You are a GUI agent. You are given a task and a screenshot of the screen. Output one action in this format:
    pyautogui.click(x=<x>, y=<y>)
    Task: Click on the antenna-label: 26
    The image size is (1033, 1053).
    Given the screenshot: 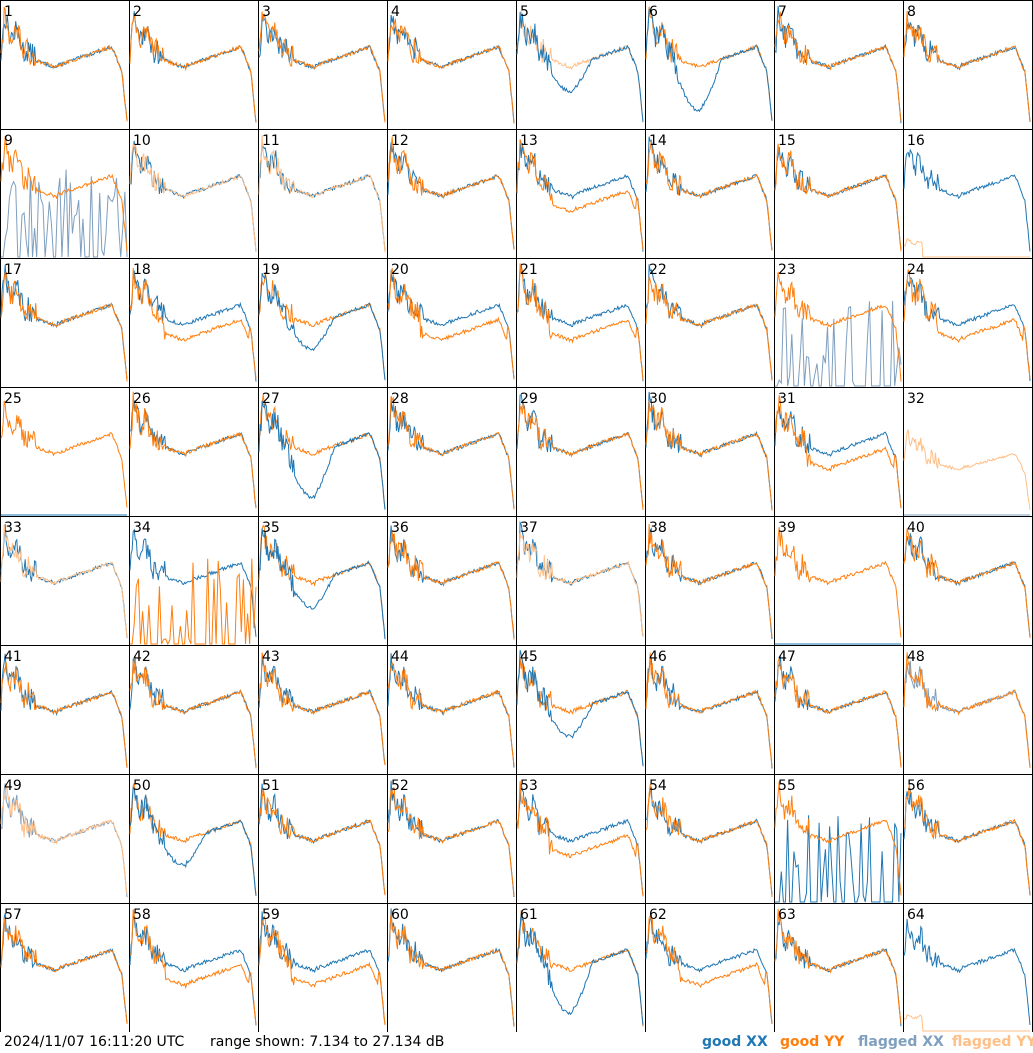 What is the action you would take?
    pyautogui.click(x=142, y=399)
    